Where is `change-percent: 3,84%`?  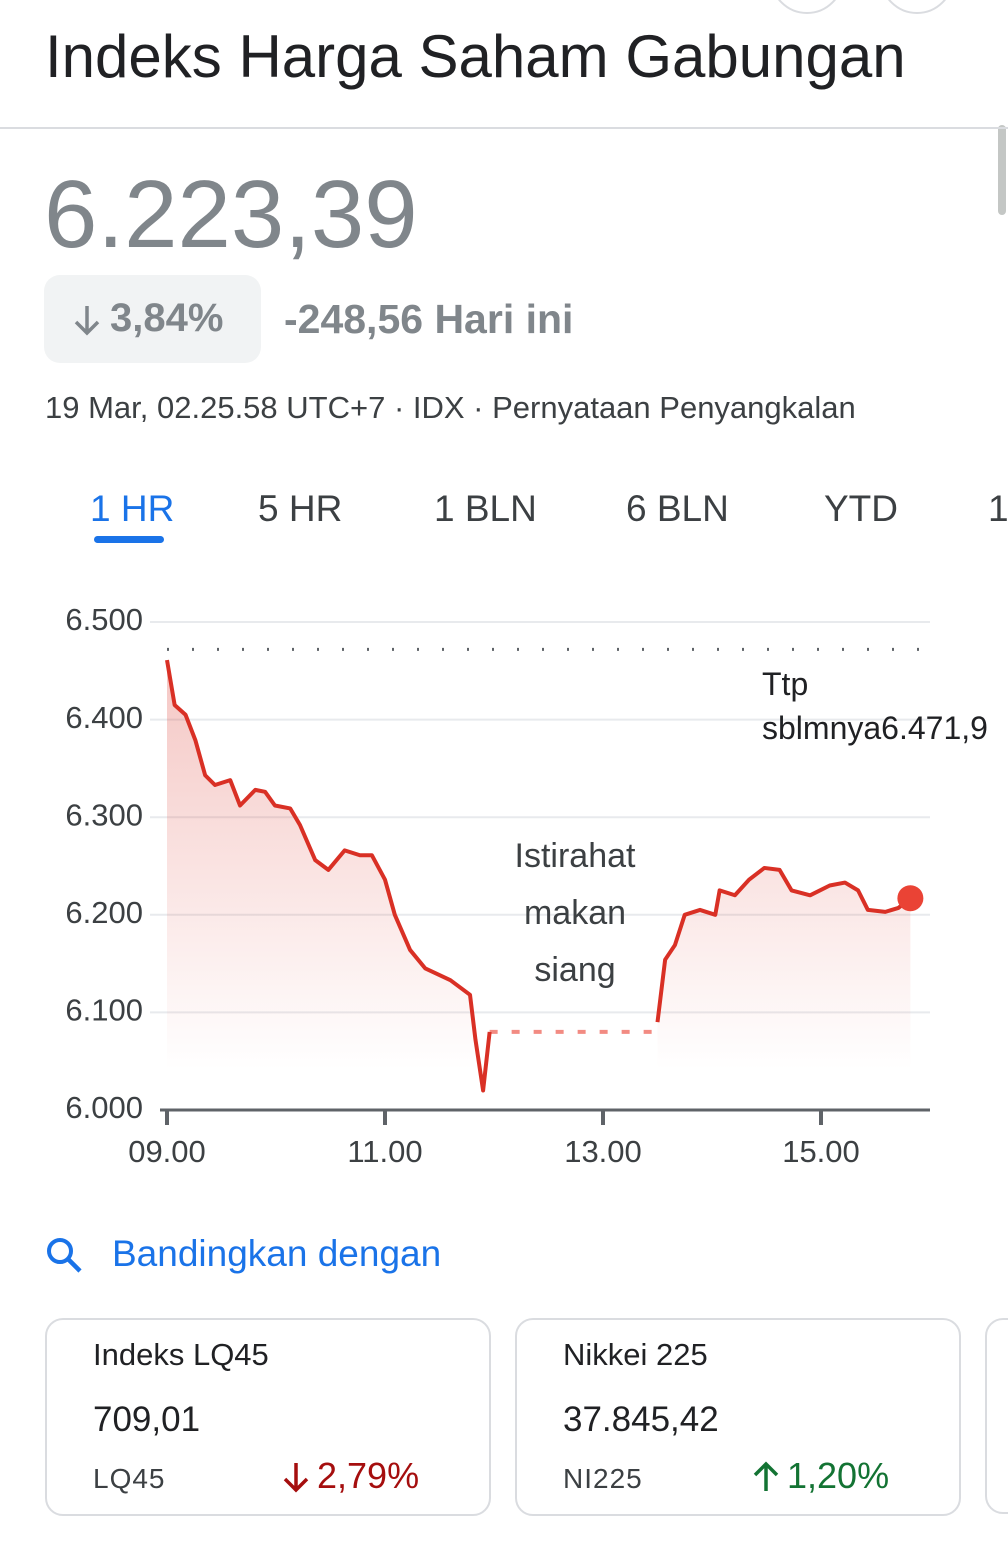
change-percent: 3,84% is located at coordinates (167, 318).